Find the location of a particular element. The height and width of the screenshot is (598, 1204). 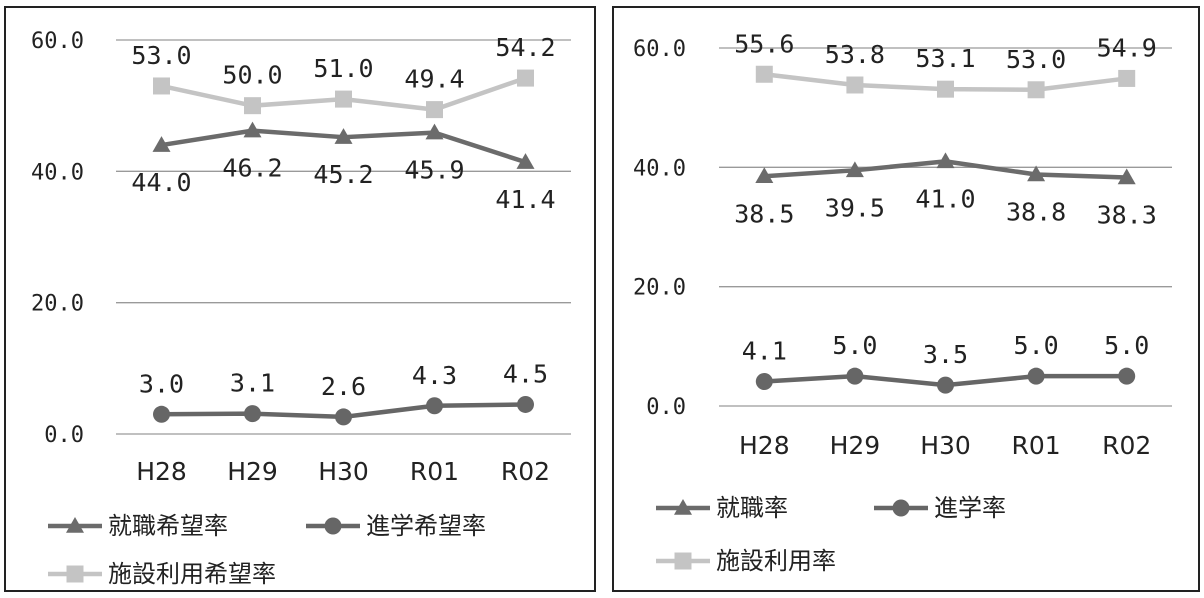

legend-label: 進学率 is located at coordinates (970, 508).